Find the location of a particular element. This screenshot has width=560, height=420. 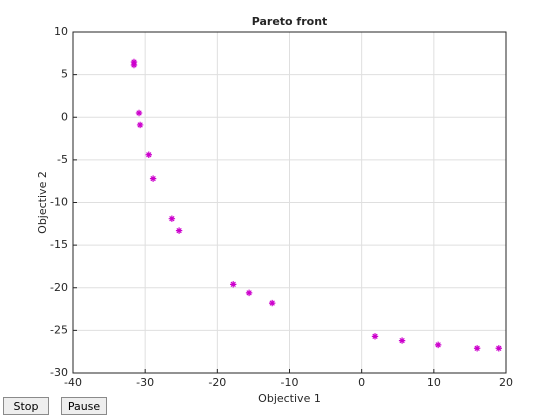

y-tick-label: -30 is located at coordinates (59, 372).